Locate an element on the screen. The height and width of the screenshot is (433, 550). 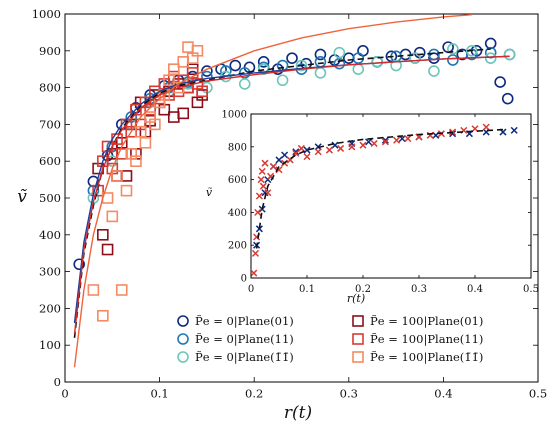
fit-curve-dashed is located at coordinates (379, 188).